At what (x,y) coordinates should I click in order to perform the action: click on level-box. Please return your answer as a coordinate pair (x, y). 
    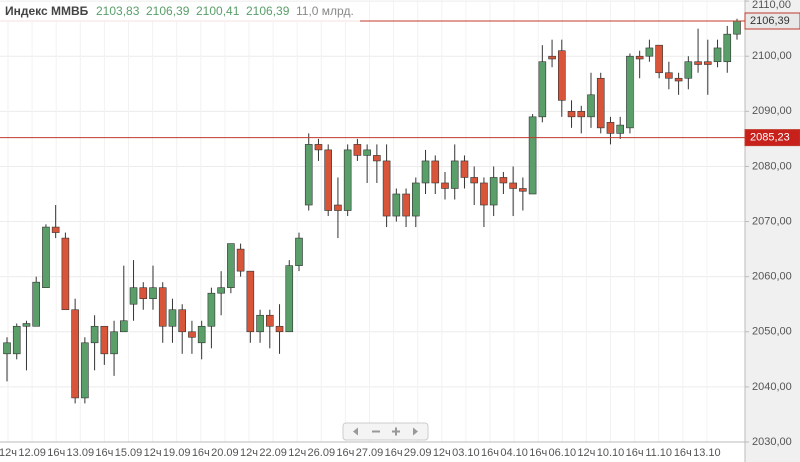
    Looking at the image, I should click on (772, 21).